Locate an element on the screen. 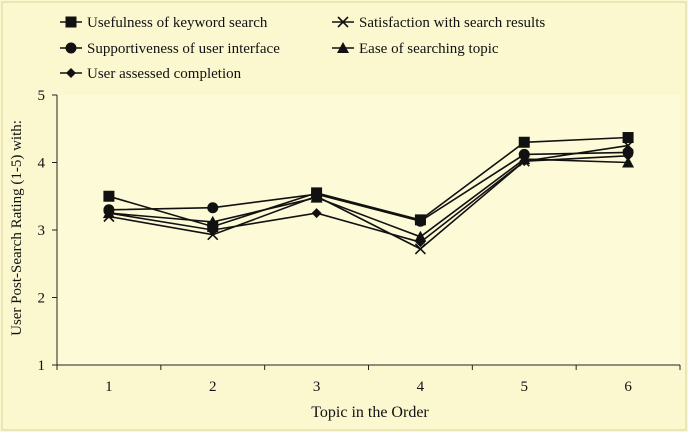 The height and width of the screenshot is (432, 688). x-tick-label: 4 is located at coordinates (421, 387).